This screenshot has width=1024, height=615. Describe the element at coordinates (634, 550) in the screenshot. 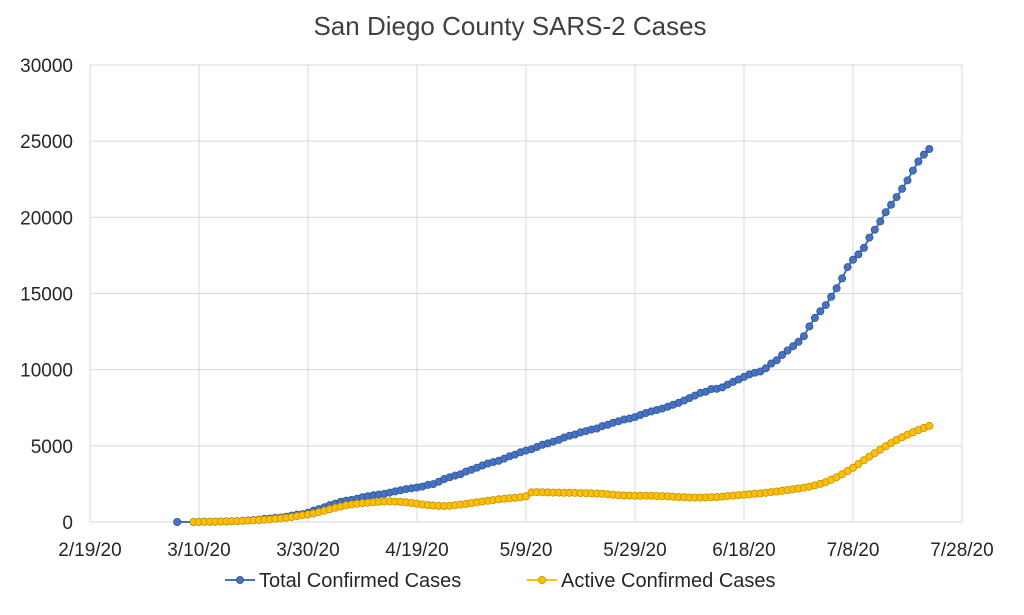

I see `x-tick-label: 5/29/20` at that location.